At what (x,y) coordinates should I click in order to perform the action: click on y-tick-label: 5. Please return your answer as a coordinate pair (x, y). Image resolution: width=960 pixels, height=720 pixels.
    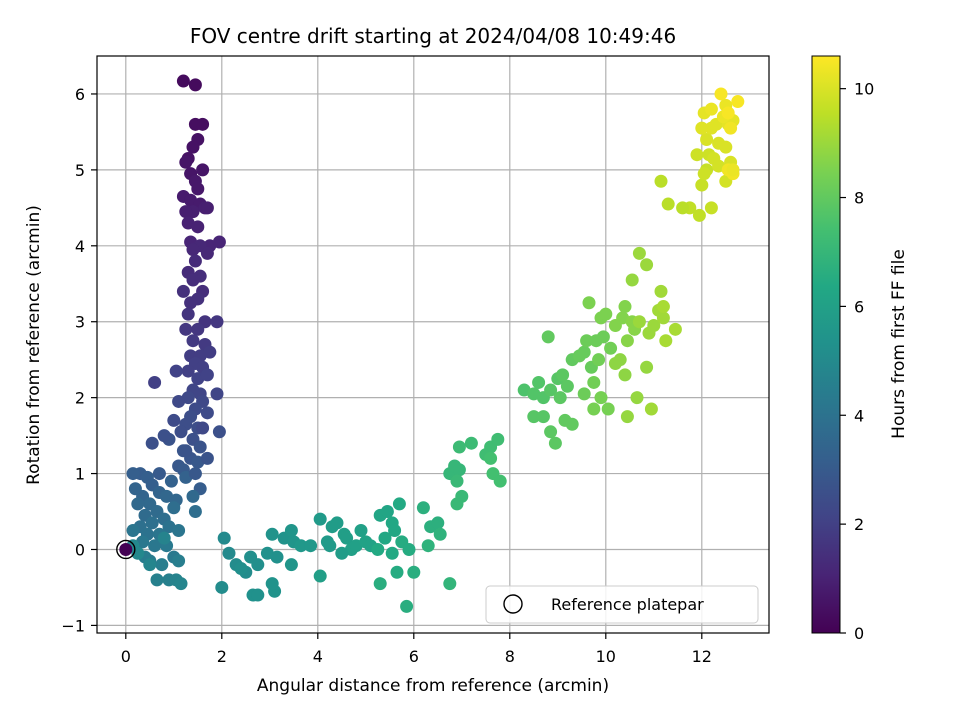
    Looking at the image, I should click on (80, 170).